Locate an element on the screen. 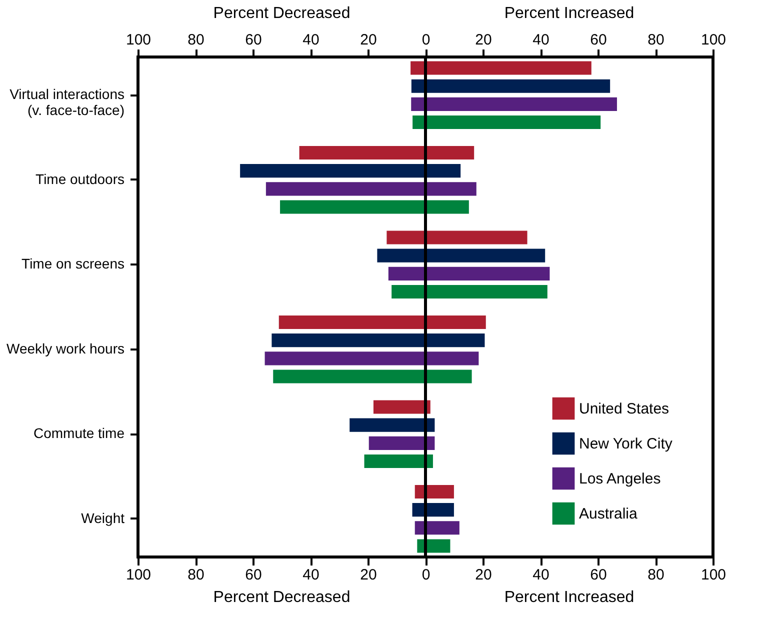 The width and height of the screenshot is (769, 633). y-tick-label: Weekly work hours is located at coordinates (65, 348).